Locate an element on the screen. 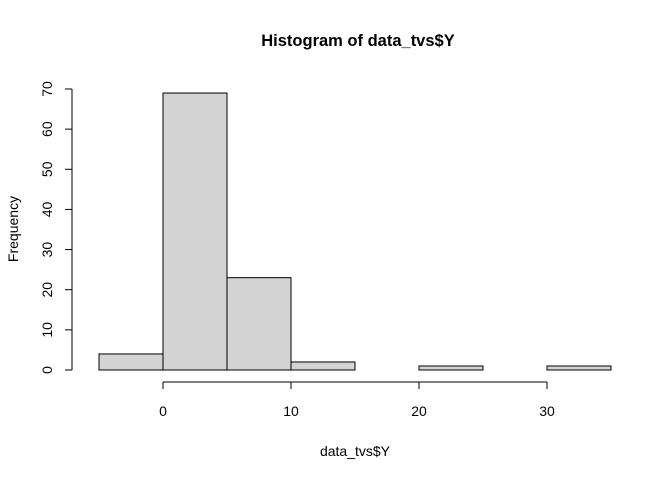 The width and height of the screenshot is (672, 480). chart-title: Histogram of data_tvs$Y is located at coordinates (357, 41).